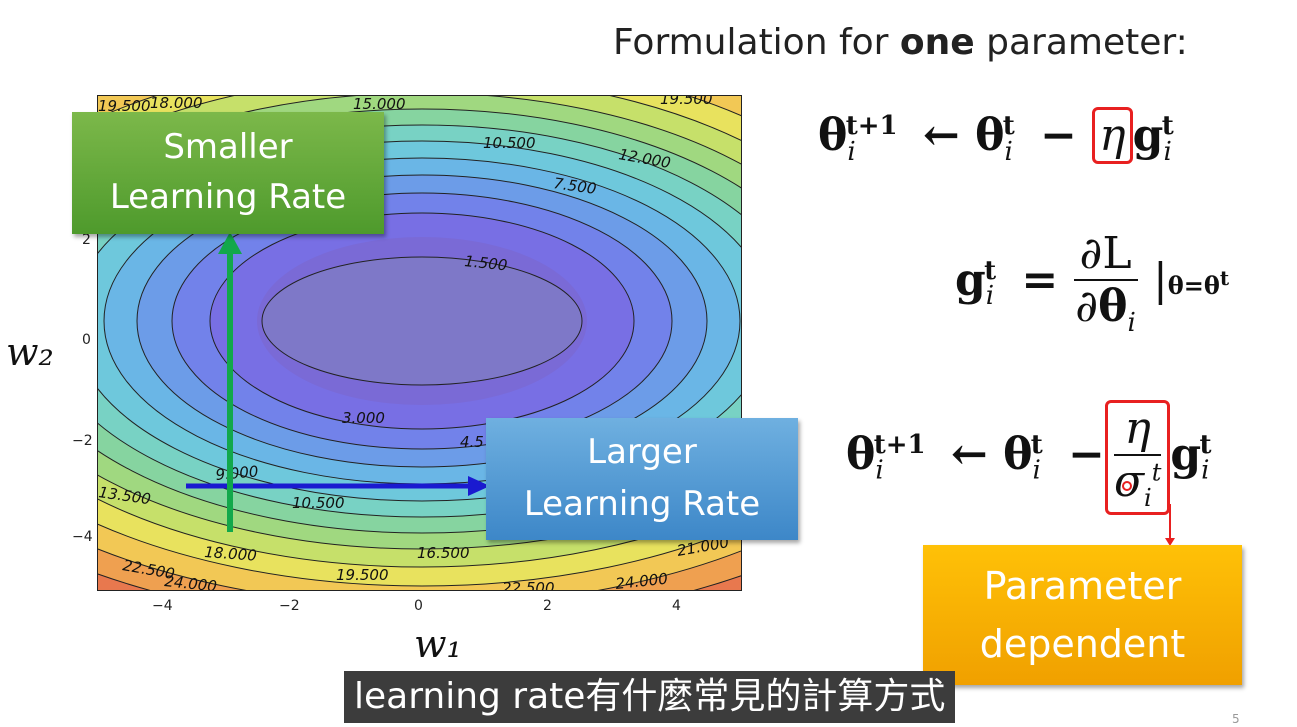  What do you see at coordinates (82, 441) in the screenshot?
I see `y-tick: −2` at bounding box center [82, 441].